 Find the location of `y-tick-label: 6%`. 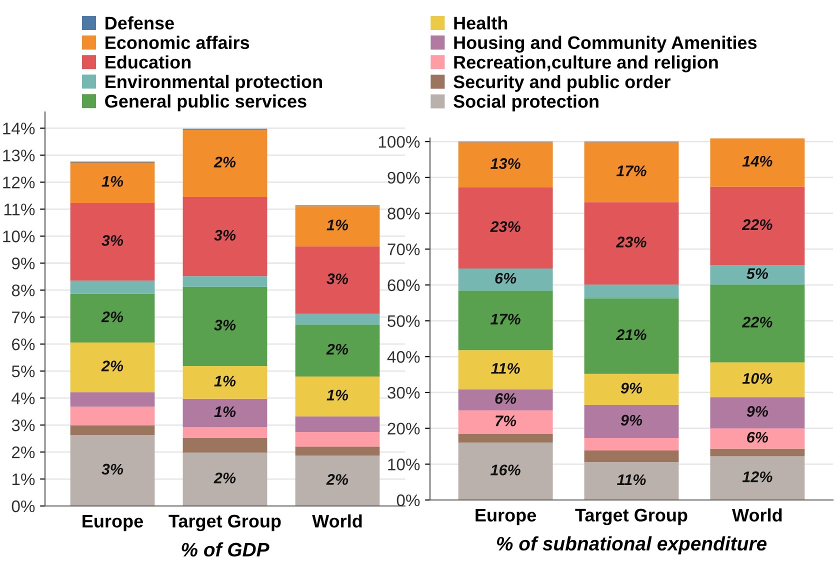

y-tick-label: 6% is located at coordinates (23, 344).